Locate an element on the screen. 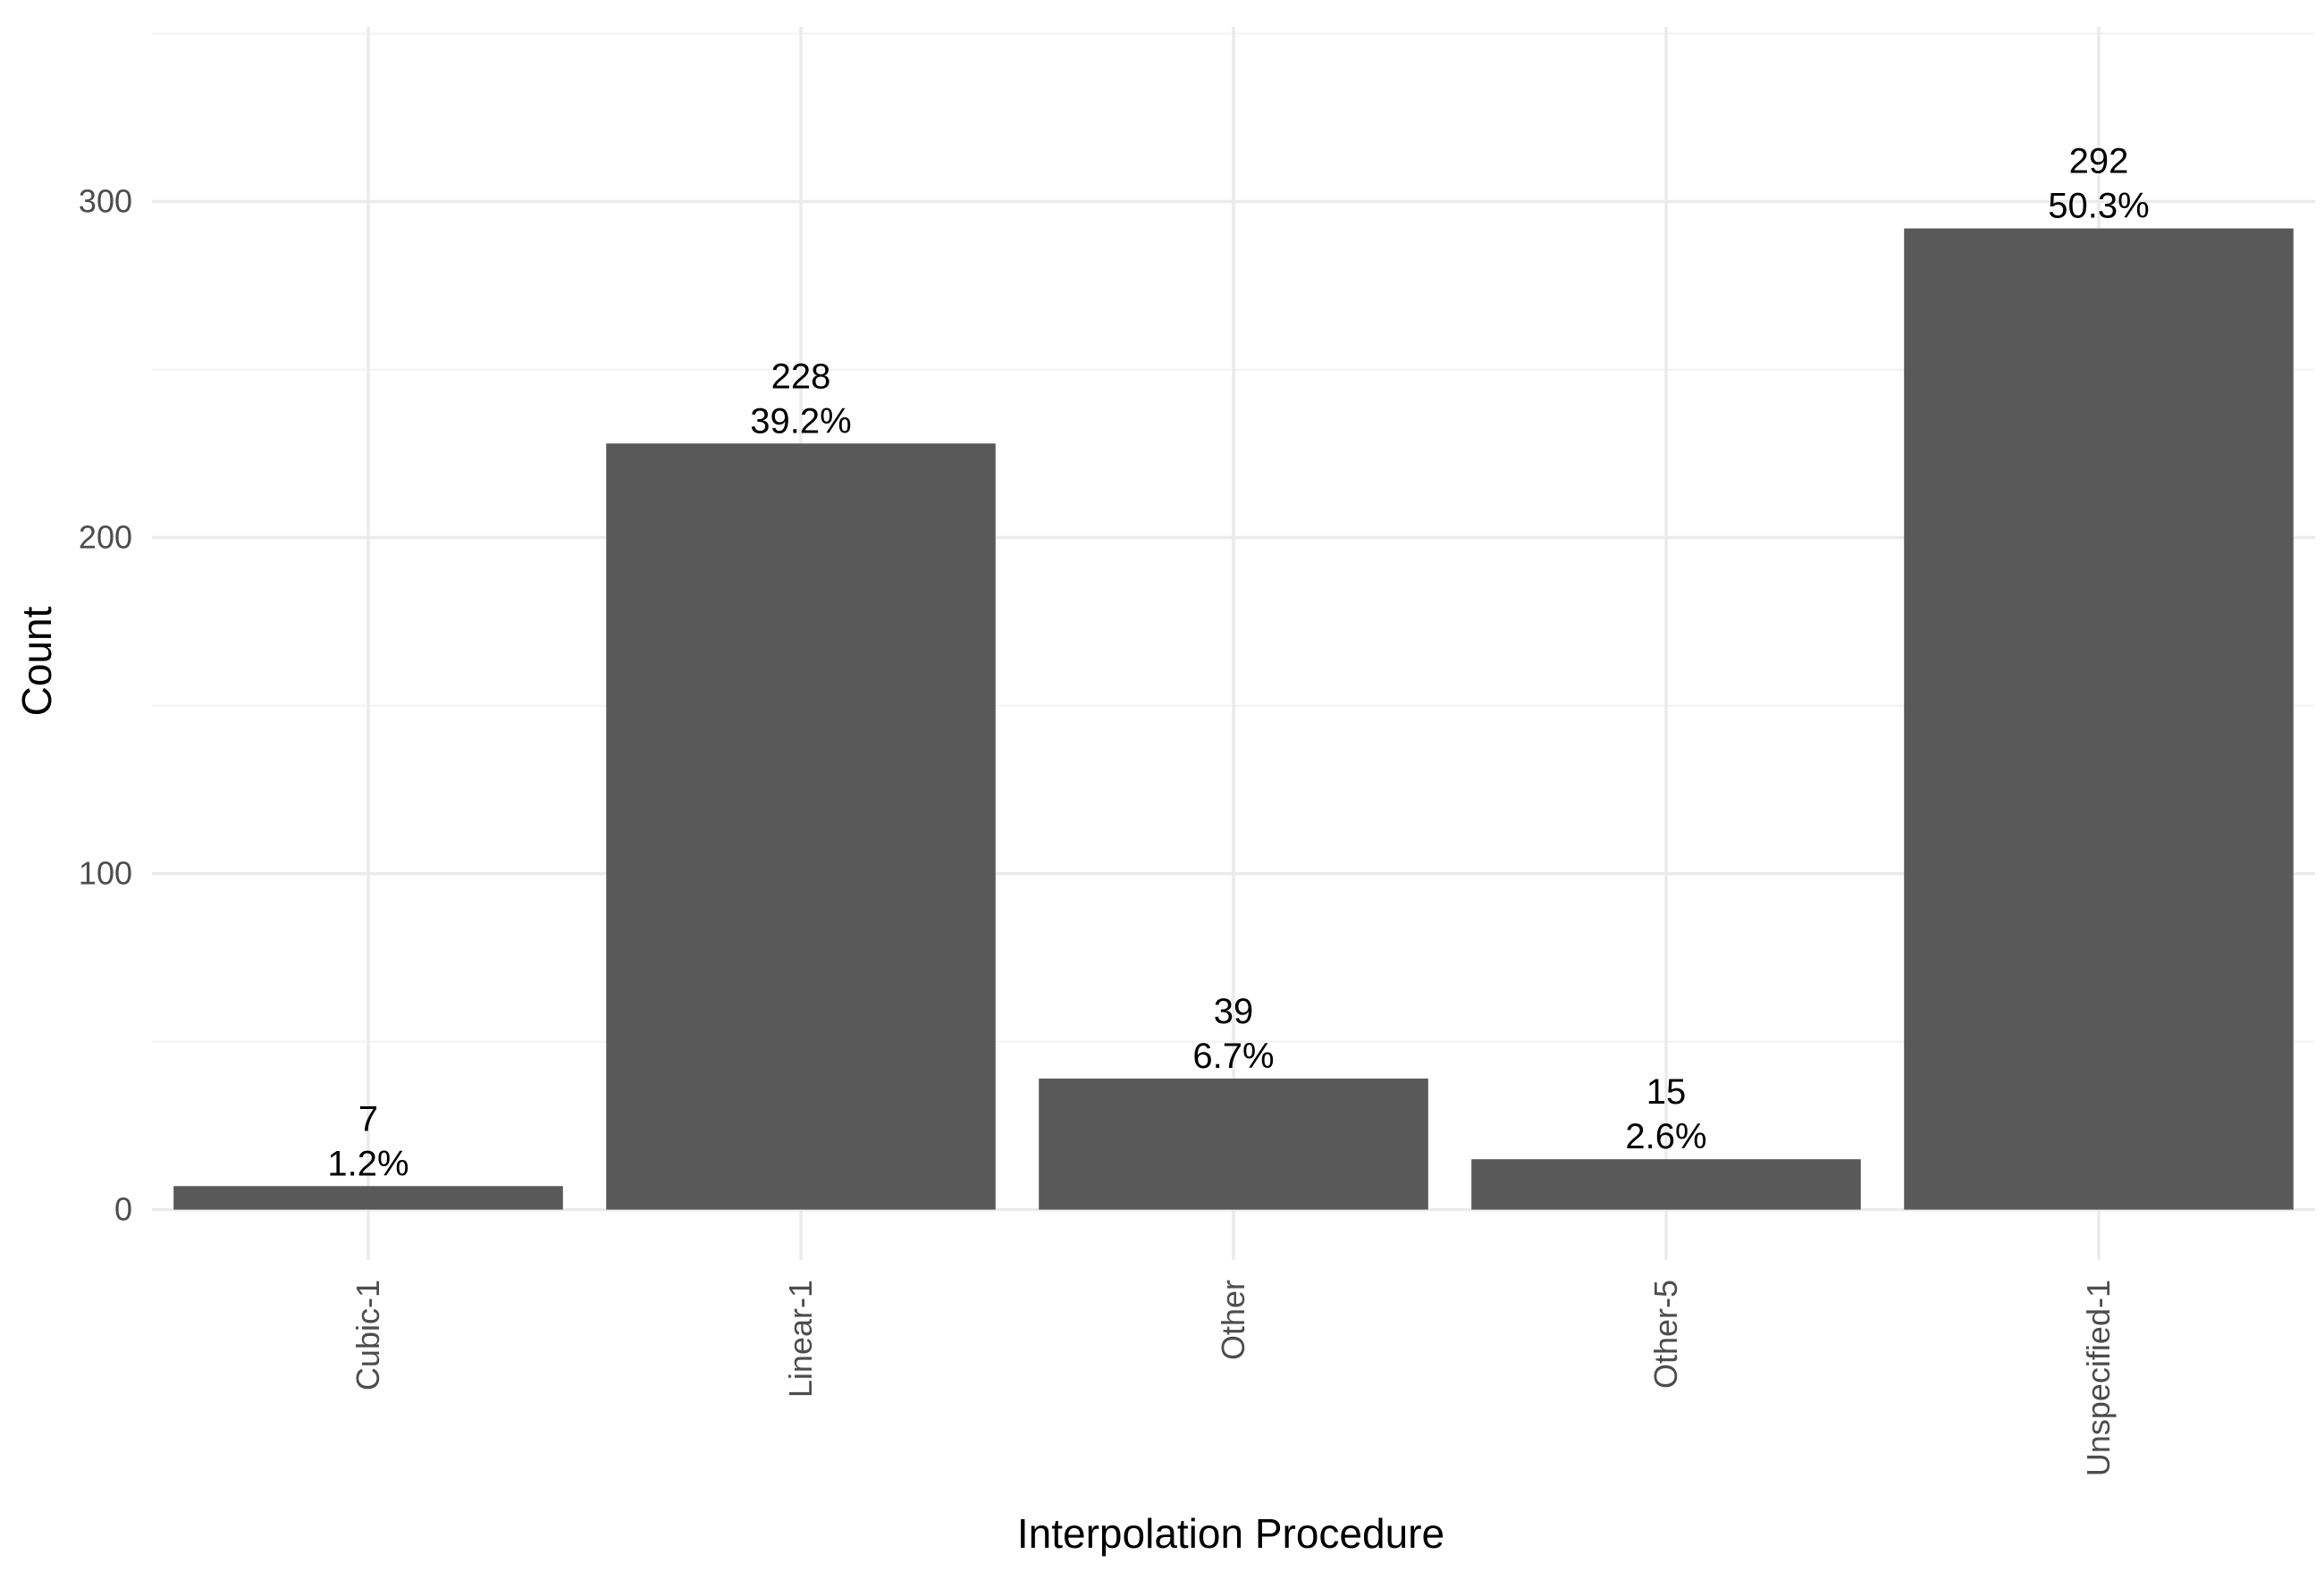 The width and height of the screenshot is (2324, 1571). x-tick-label: Cubic-1 is located at coordinates (367, 1335).